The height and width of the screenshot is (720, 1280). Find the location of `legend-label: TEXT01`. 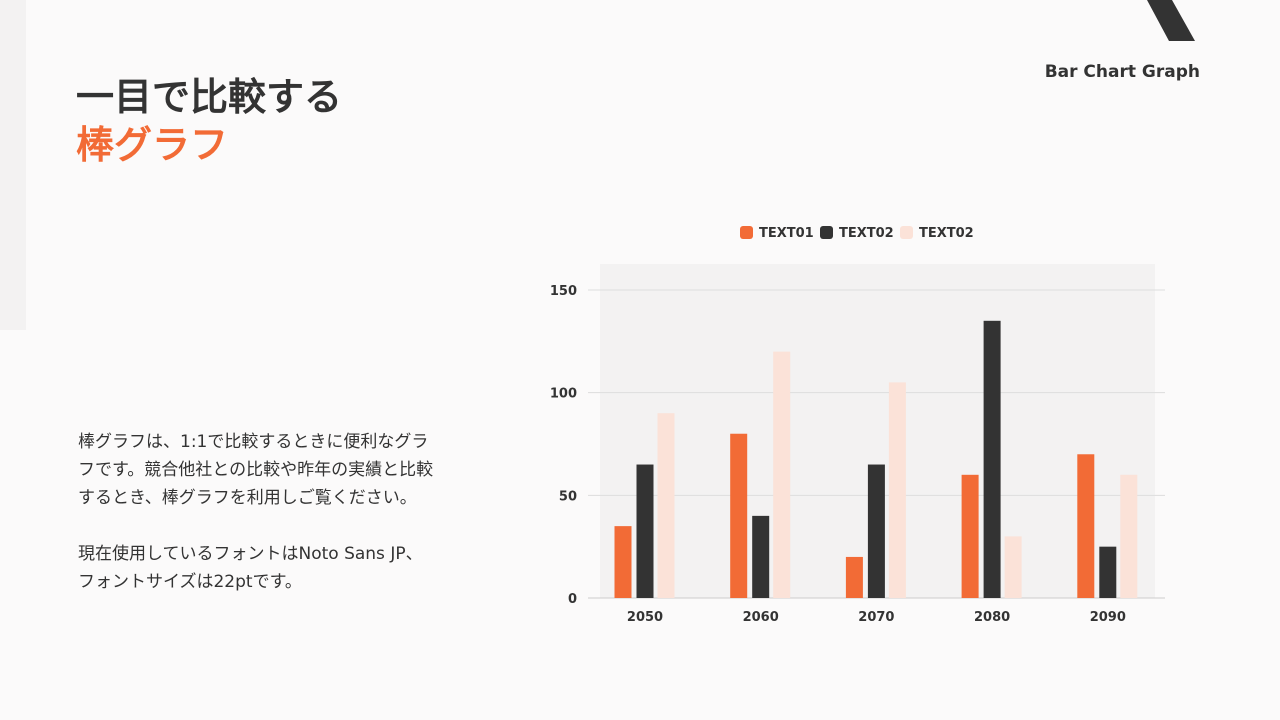

legend-label: TEXT01 is located at coordinates (786, 233).